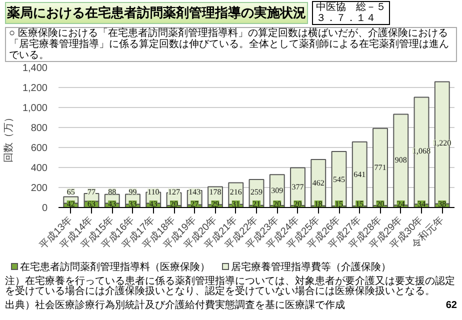 The height and width of the screenshot is (320, 462). Describe the element at coordinates (277, 191) in the screenshot. I see `data-label: 309` at that location.